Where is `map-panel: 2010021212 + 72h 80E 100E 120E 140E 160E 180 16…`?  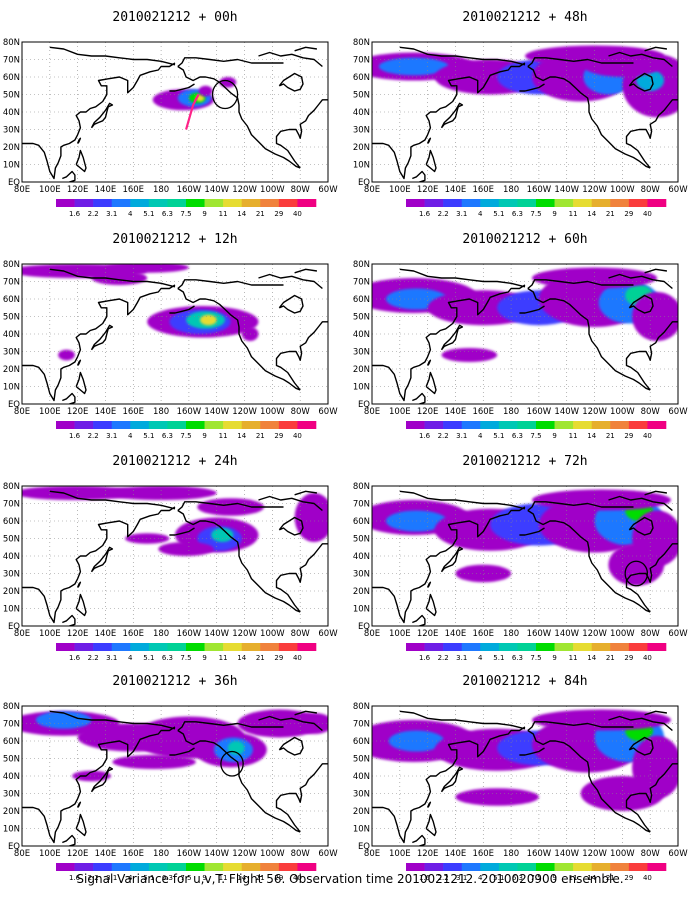 map-panel: 2010021212 + 72h 80E 100E 120E 140E 160E 180 16… is located at coordinates (525, 559).